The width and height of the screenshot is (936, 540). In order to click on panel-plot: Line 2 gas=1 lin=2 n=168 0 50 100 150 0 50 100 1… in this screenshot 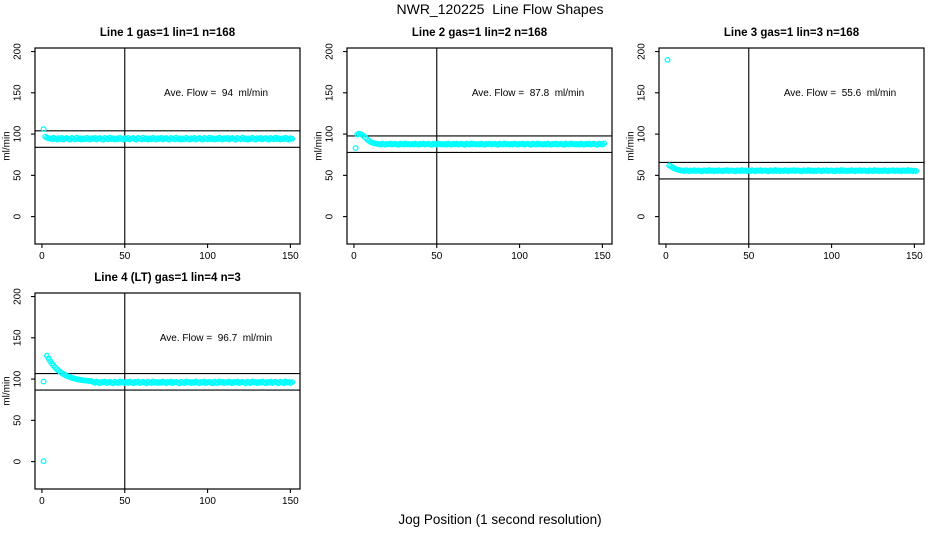, I will do `click(463, 144)`.